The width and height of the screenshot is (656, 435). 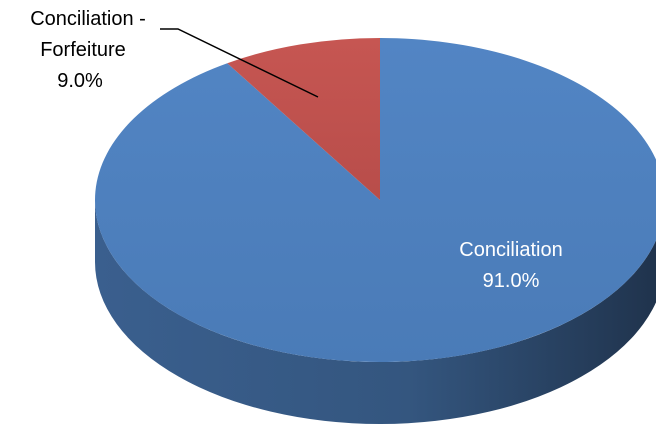 What do you see at coordinates (510, 250) in the screenshot?
I see `conciliation-label-name: Conciliation` at bounding box center [510, 250].